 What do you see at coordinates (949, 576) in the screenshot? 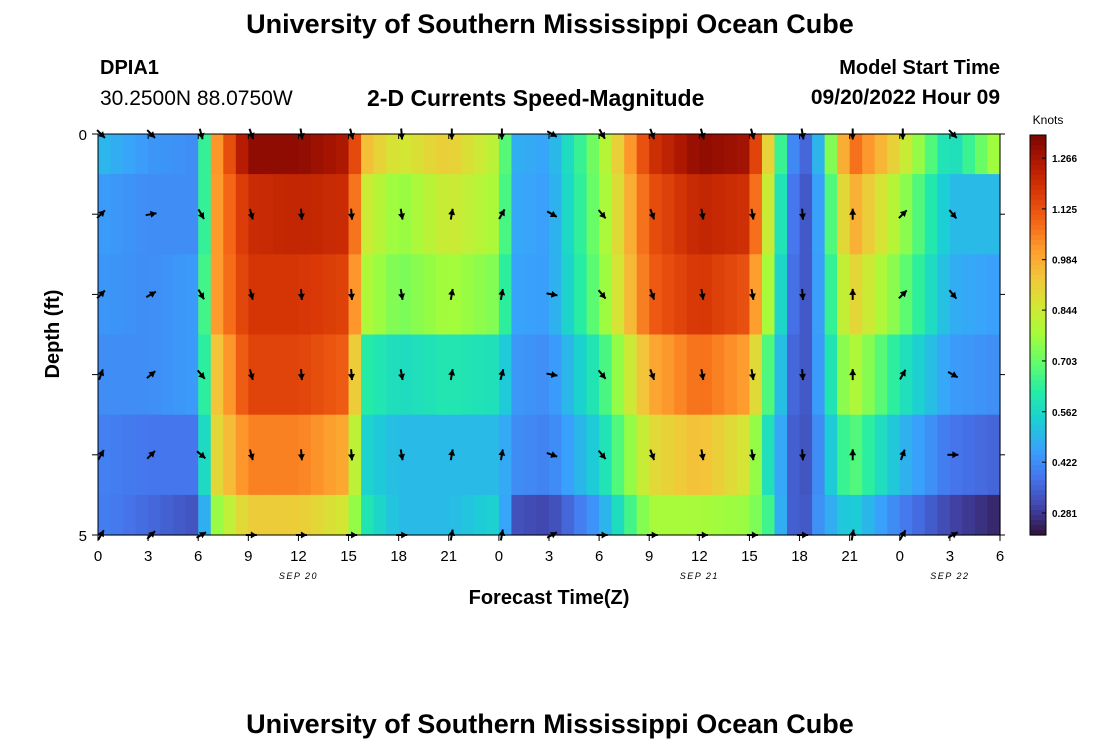
I see `date-label: SEP 22` at bounding box center [949, 576].